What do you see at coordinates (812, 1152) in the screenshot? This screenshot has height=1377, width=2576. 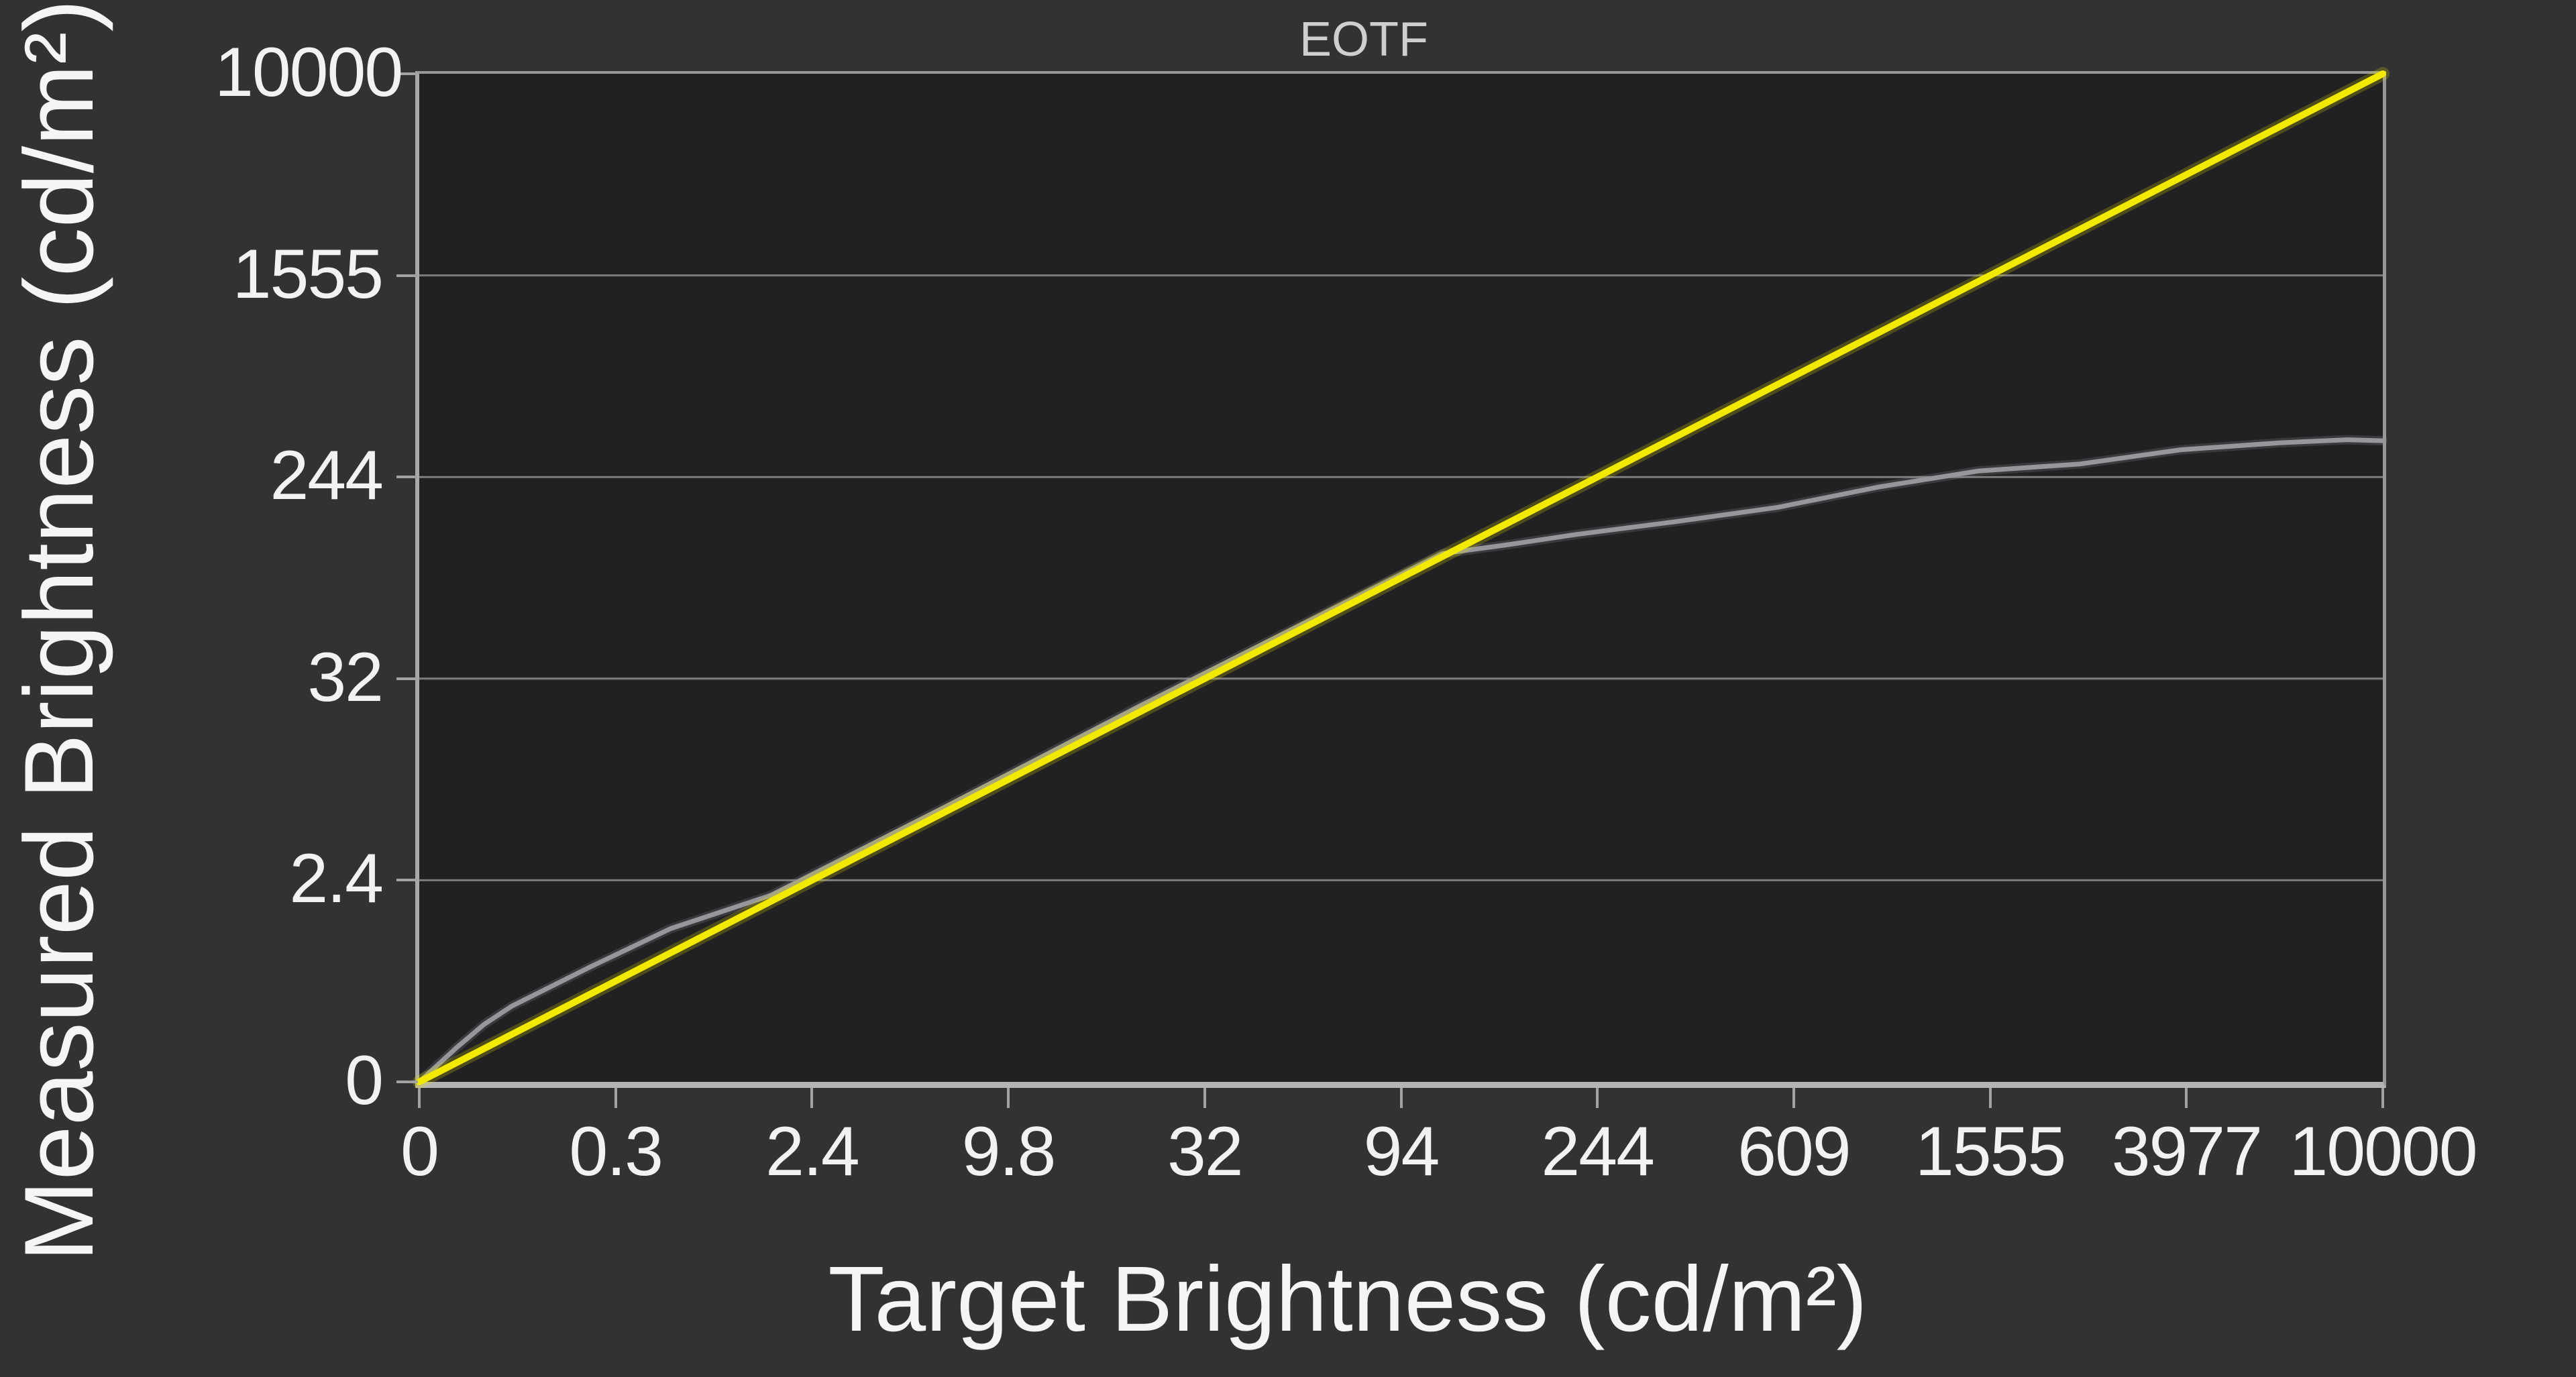 I see `x-tick-label: 2.4` at bounding box center [812, 1152].